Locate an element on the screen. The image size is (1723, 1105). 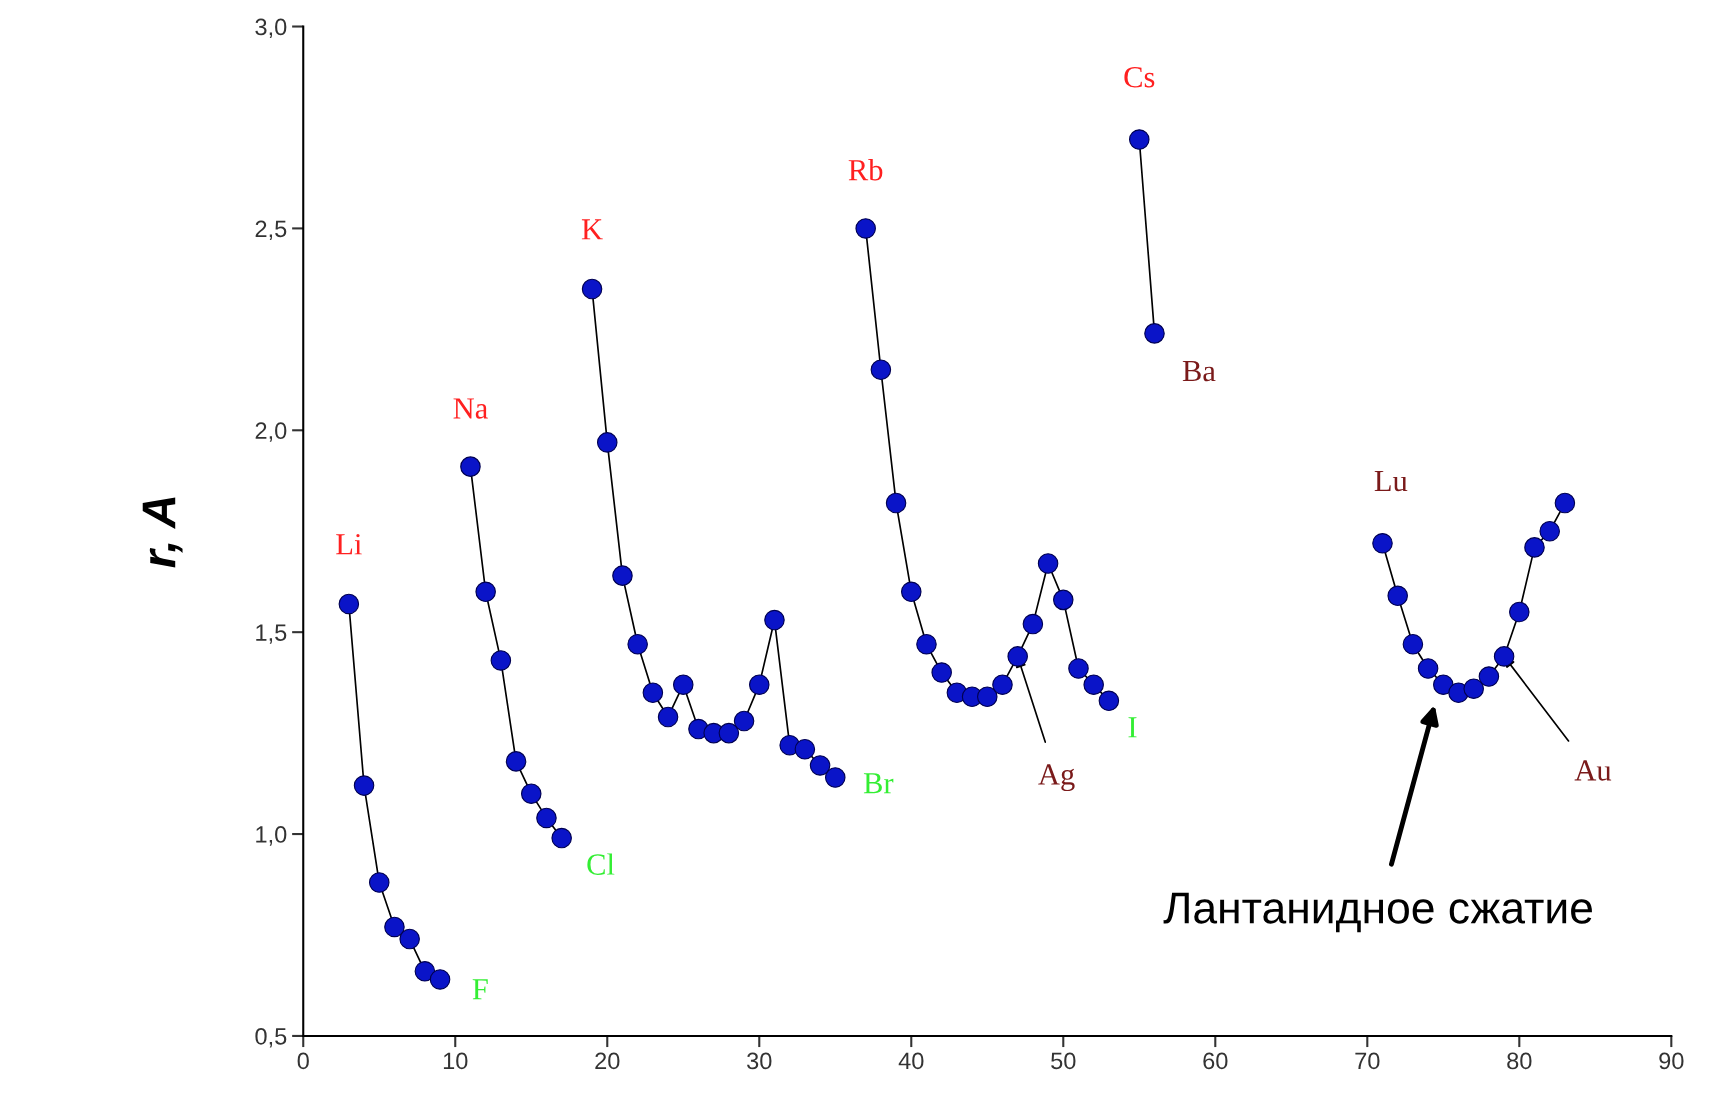
y-tick-label: 2,0 is located at coordinates (271, 432).